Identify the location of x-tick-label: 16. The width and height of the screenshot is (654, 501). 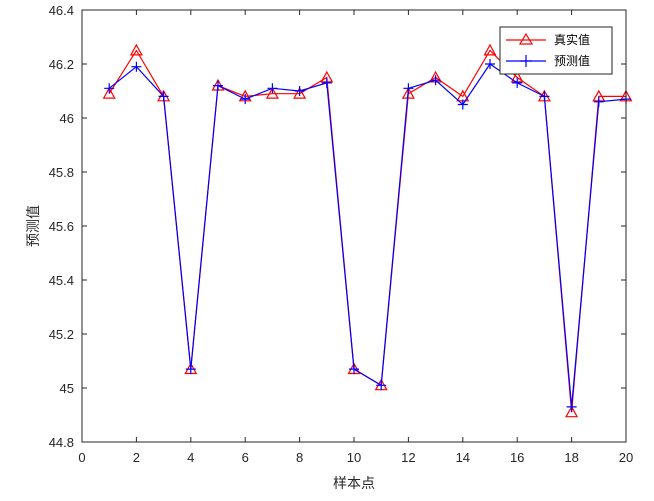
(517, 457).